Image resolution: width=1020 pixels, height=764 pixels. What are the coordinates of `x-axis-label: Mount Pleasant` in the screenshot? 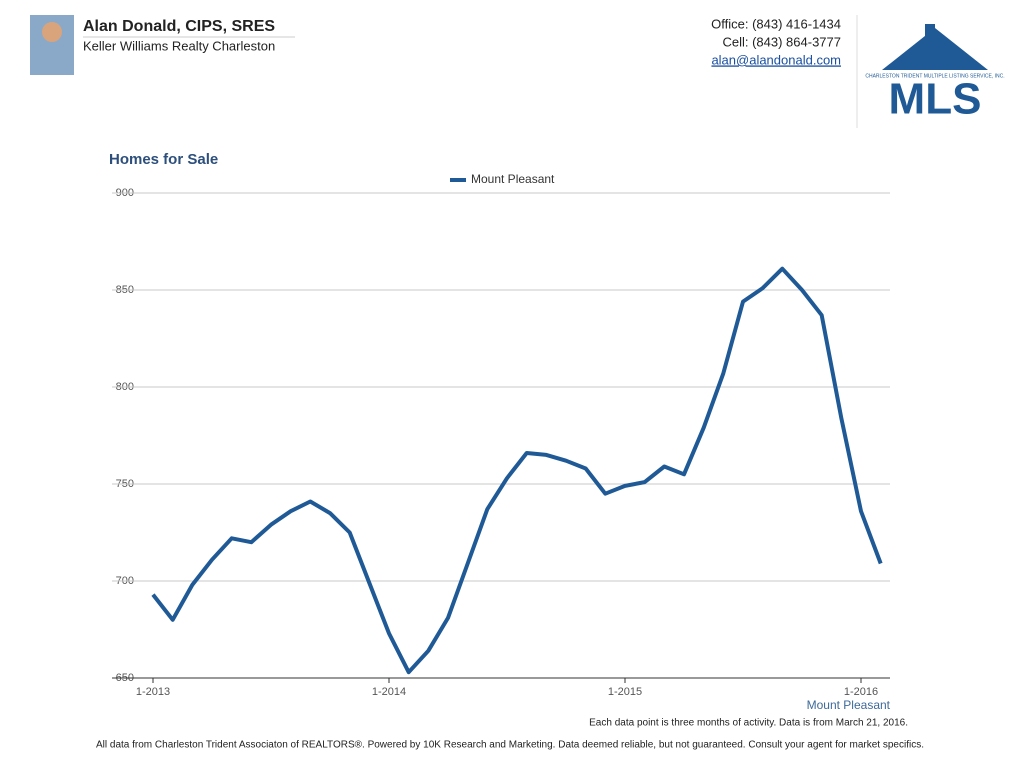 It's located at (849, 705).